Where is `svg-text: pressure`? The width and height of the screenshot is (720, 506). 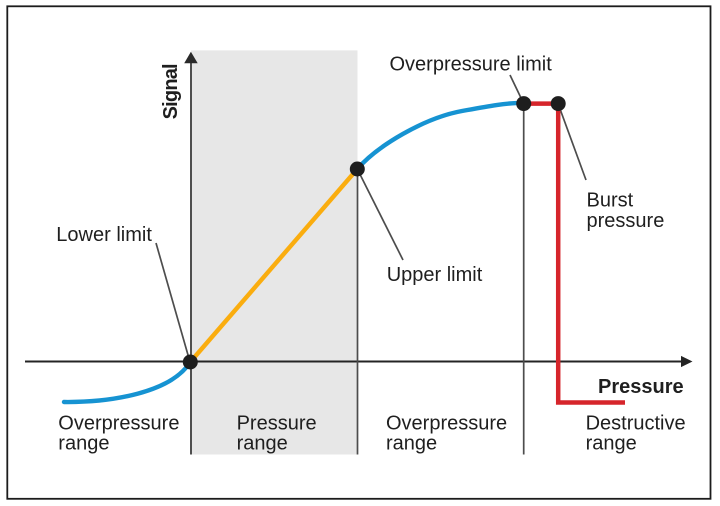
svg-text: pressure is located at coordinates (626, 221).